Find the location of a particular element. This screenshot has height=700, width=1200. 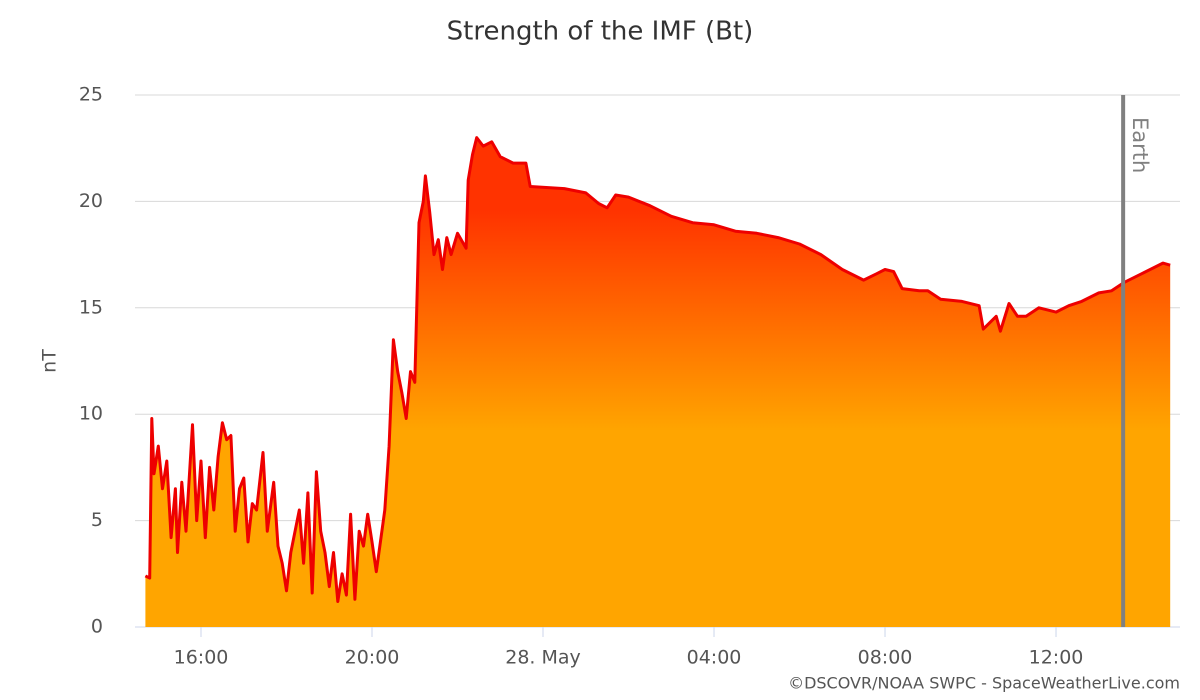

y-tick-label: 25 is located at coordinates (91, 95).